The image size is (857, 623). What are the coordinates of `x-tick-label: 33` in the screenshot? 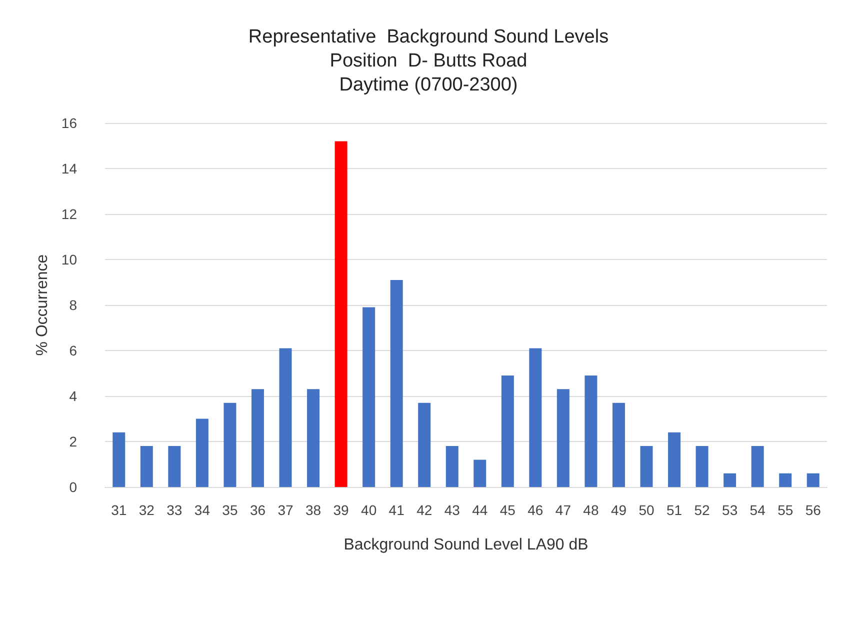 It's located at (174, 510).